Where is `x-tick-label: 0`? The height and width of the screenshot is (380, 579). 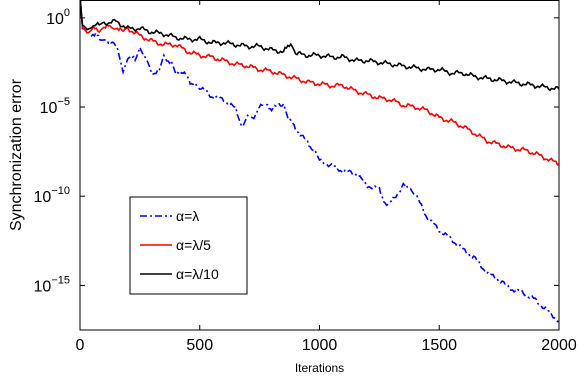 x-tick-label: 0 is located at coordinates (80, 345).